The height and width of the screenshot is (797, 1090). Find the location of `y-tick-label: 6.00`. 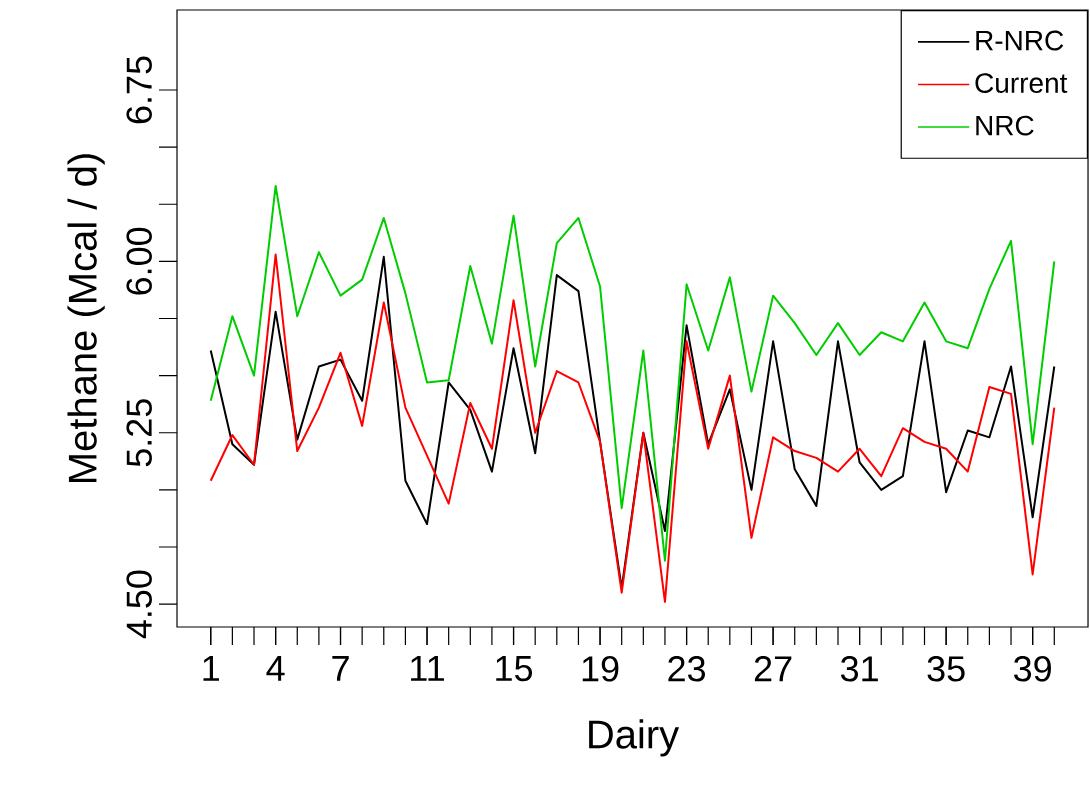

y-tick-label: 6.00 is located at coordinates (139, 261).